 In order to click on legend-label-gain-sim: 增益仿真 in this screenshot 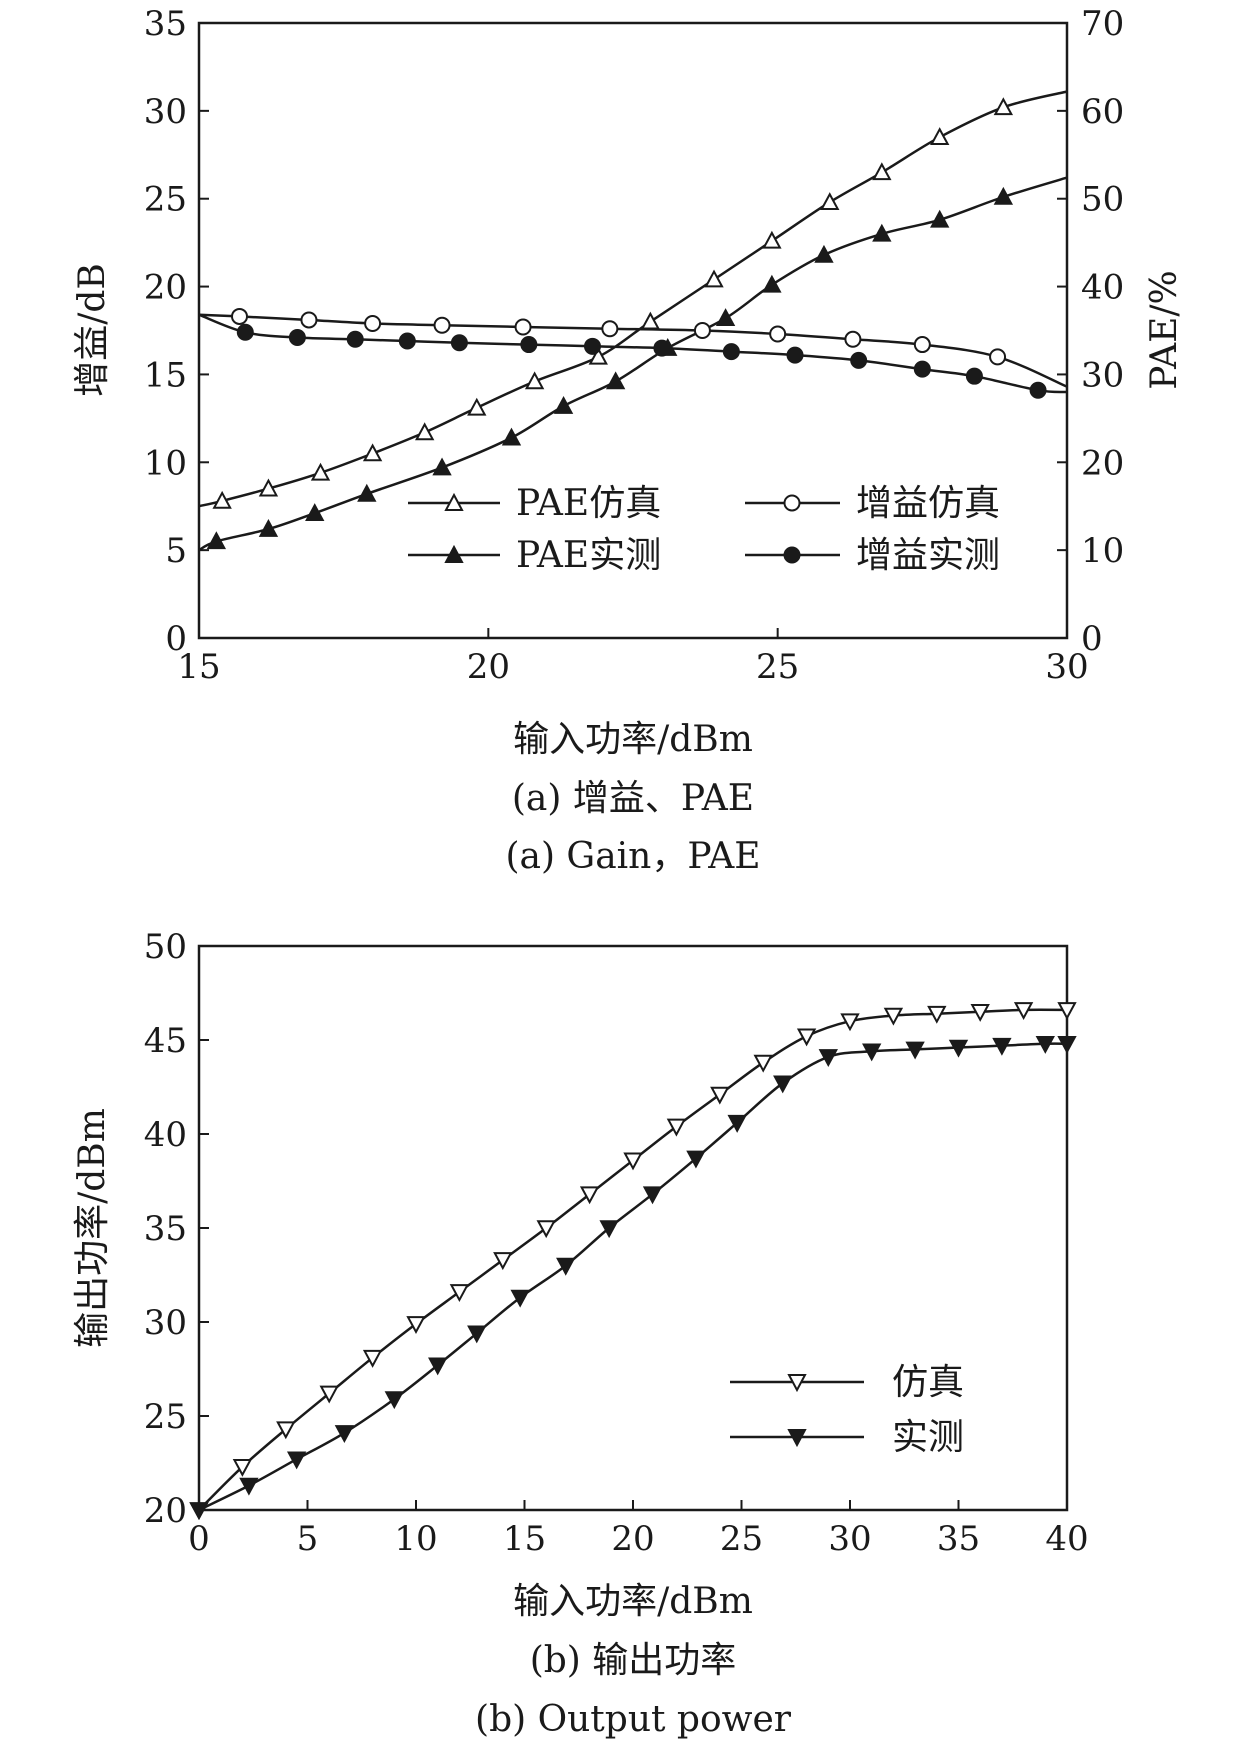, I will do `click(928, 503)`.